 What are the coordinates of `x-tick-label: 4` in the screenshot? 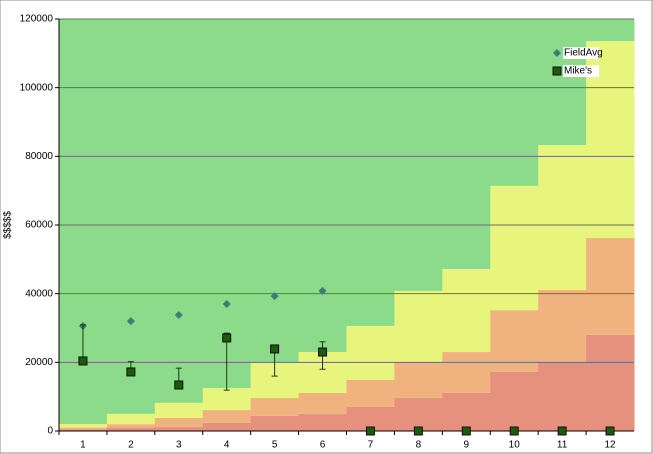 It's located at (227, 445).